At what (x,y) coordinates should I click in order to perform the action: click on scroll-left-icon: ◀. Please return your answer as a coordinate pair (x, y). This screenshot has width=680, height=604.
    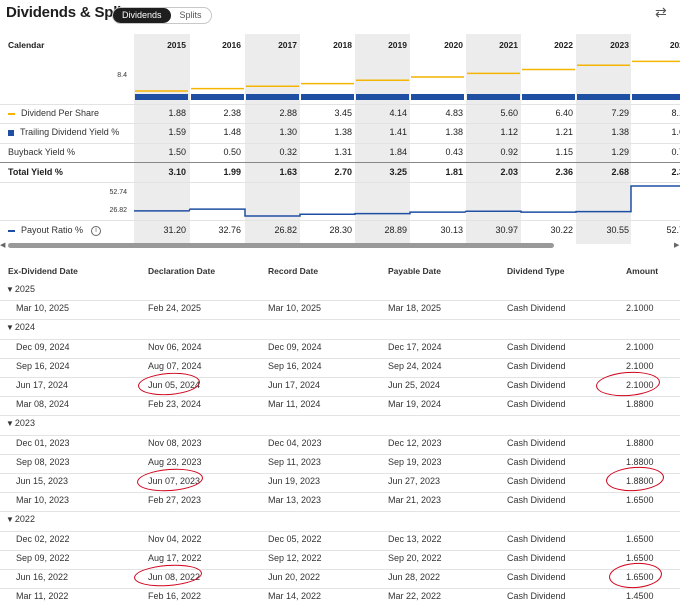
    Looking at the image, I should click on (3, 245).